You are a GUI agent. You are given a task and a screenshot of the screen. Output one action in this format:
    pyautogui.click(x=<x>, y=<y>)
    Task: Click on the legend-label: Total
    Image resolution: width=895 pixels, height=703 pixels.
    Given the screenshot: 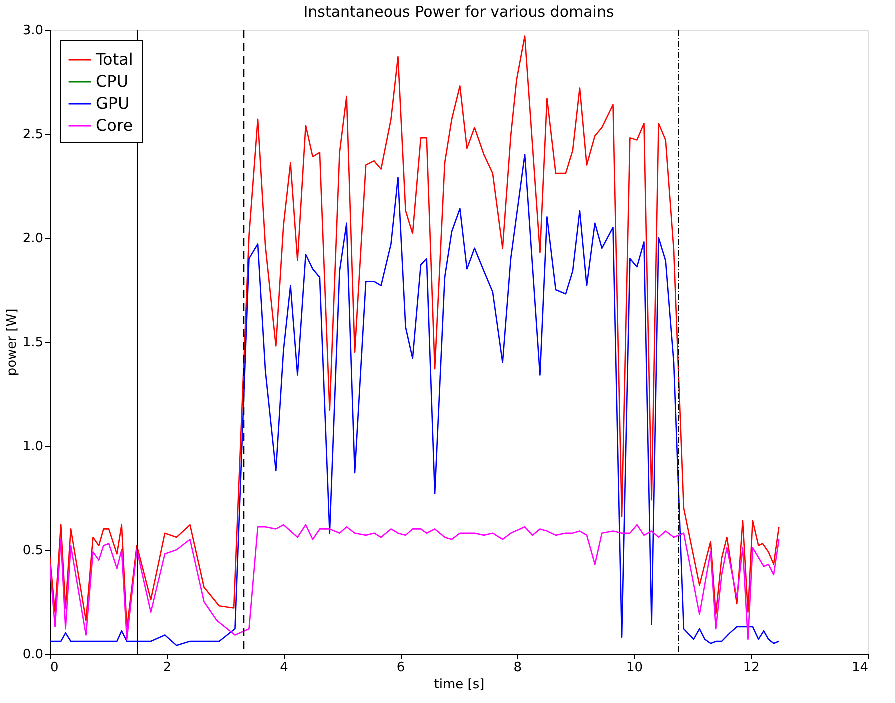 What is the action you would take?
    pyautogui.click(x=114, y=59)
    